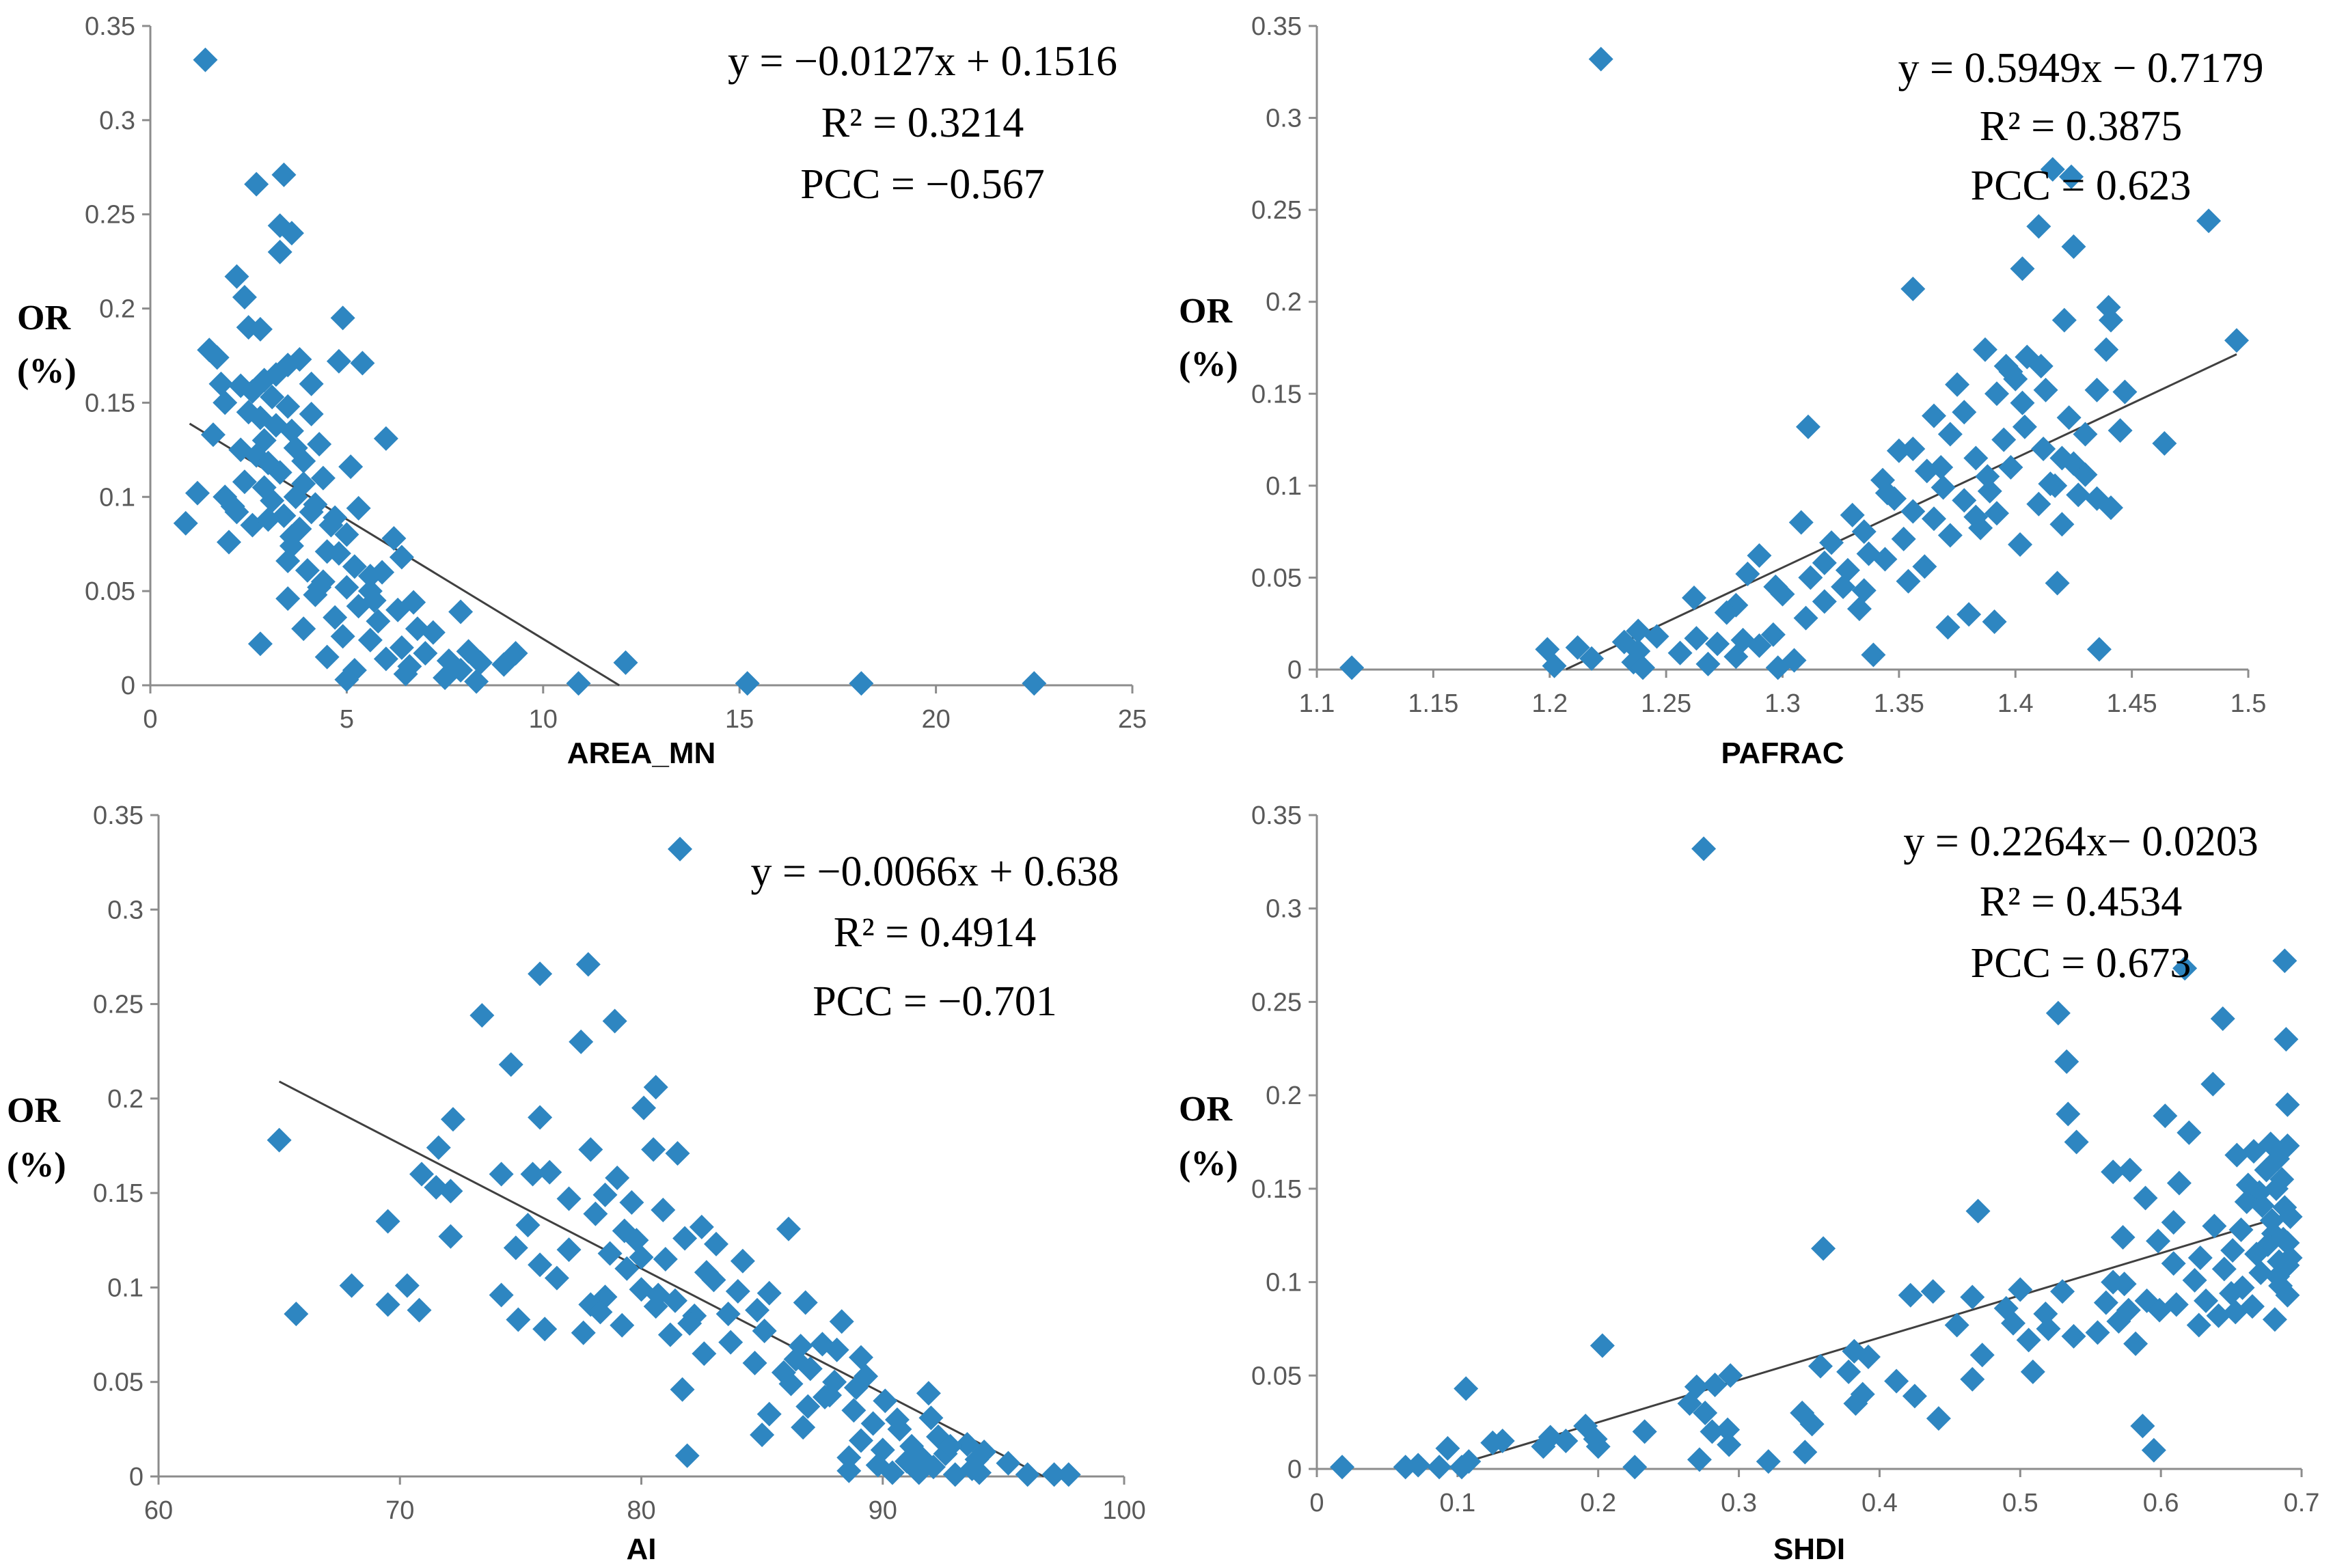 The height and width of the screenshot is (1568, 2346). Describe the element at coordinates (1457, 1503) in the screenshot. I see `x-tick-label: 0.1` at that location.